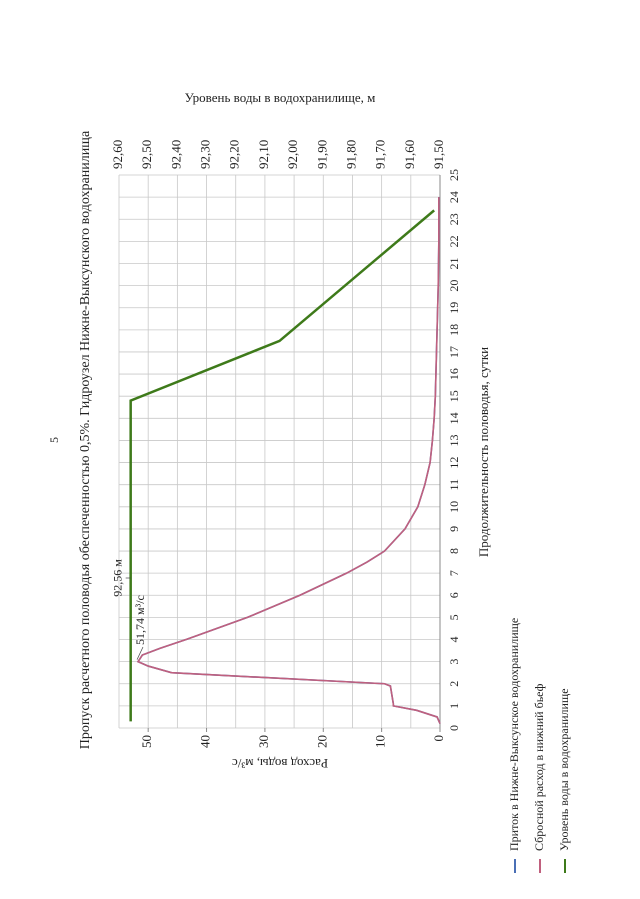 Image resolution: width=640 pixels, height=899 pixels. I want to click on y-tick-label: 20, so click(321, 741).